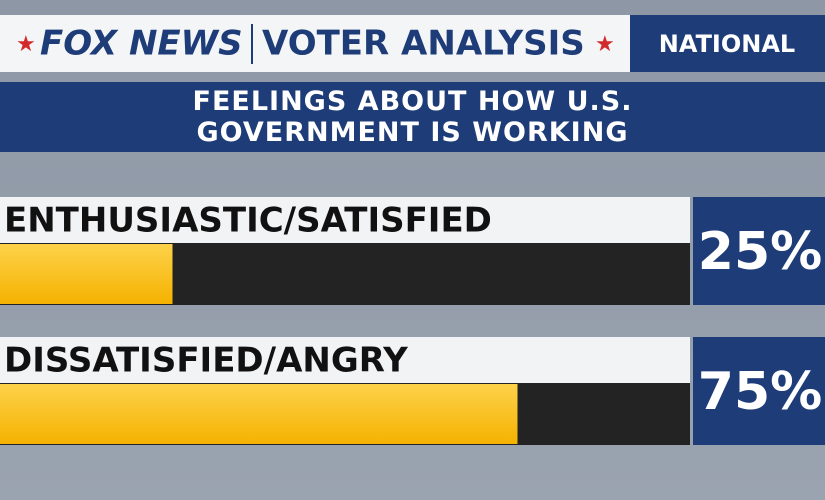 This screenshot has height=500, width=825. Describe the element at coordinates (423, 44) in the screenshot. I see `section: VOTER ANALYSIS` at that location.